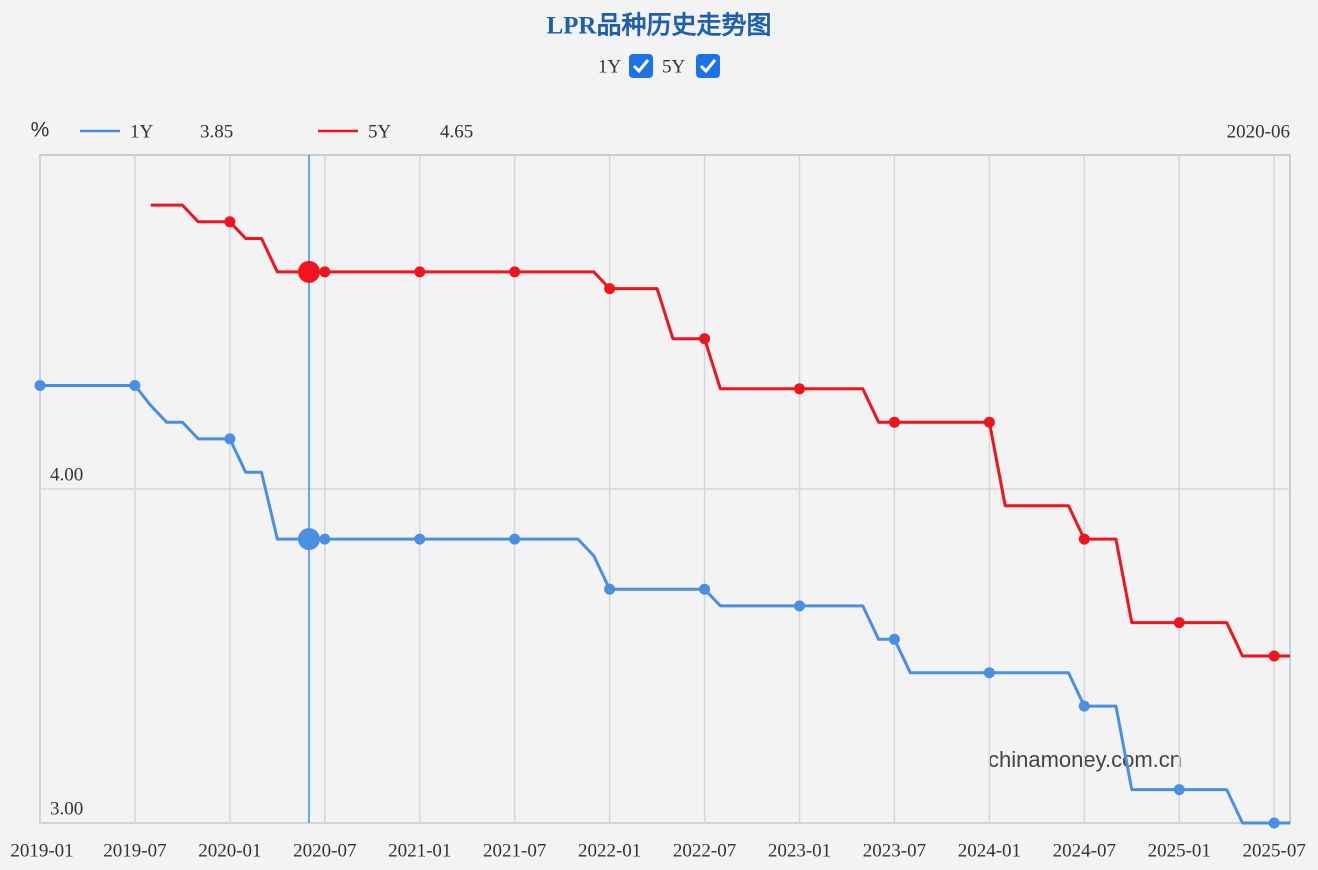 This screenshot has height=870, width=1318. I want to click on y-tick-label: 3.00, so click(66, 808).